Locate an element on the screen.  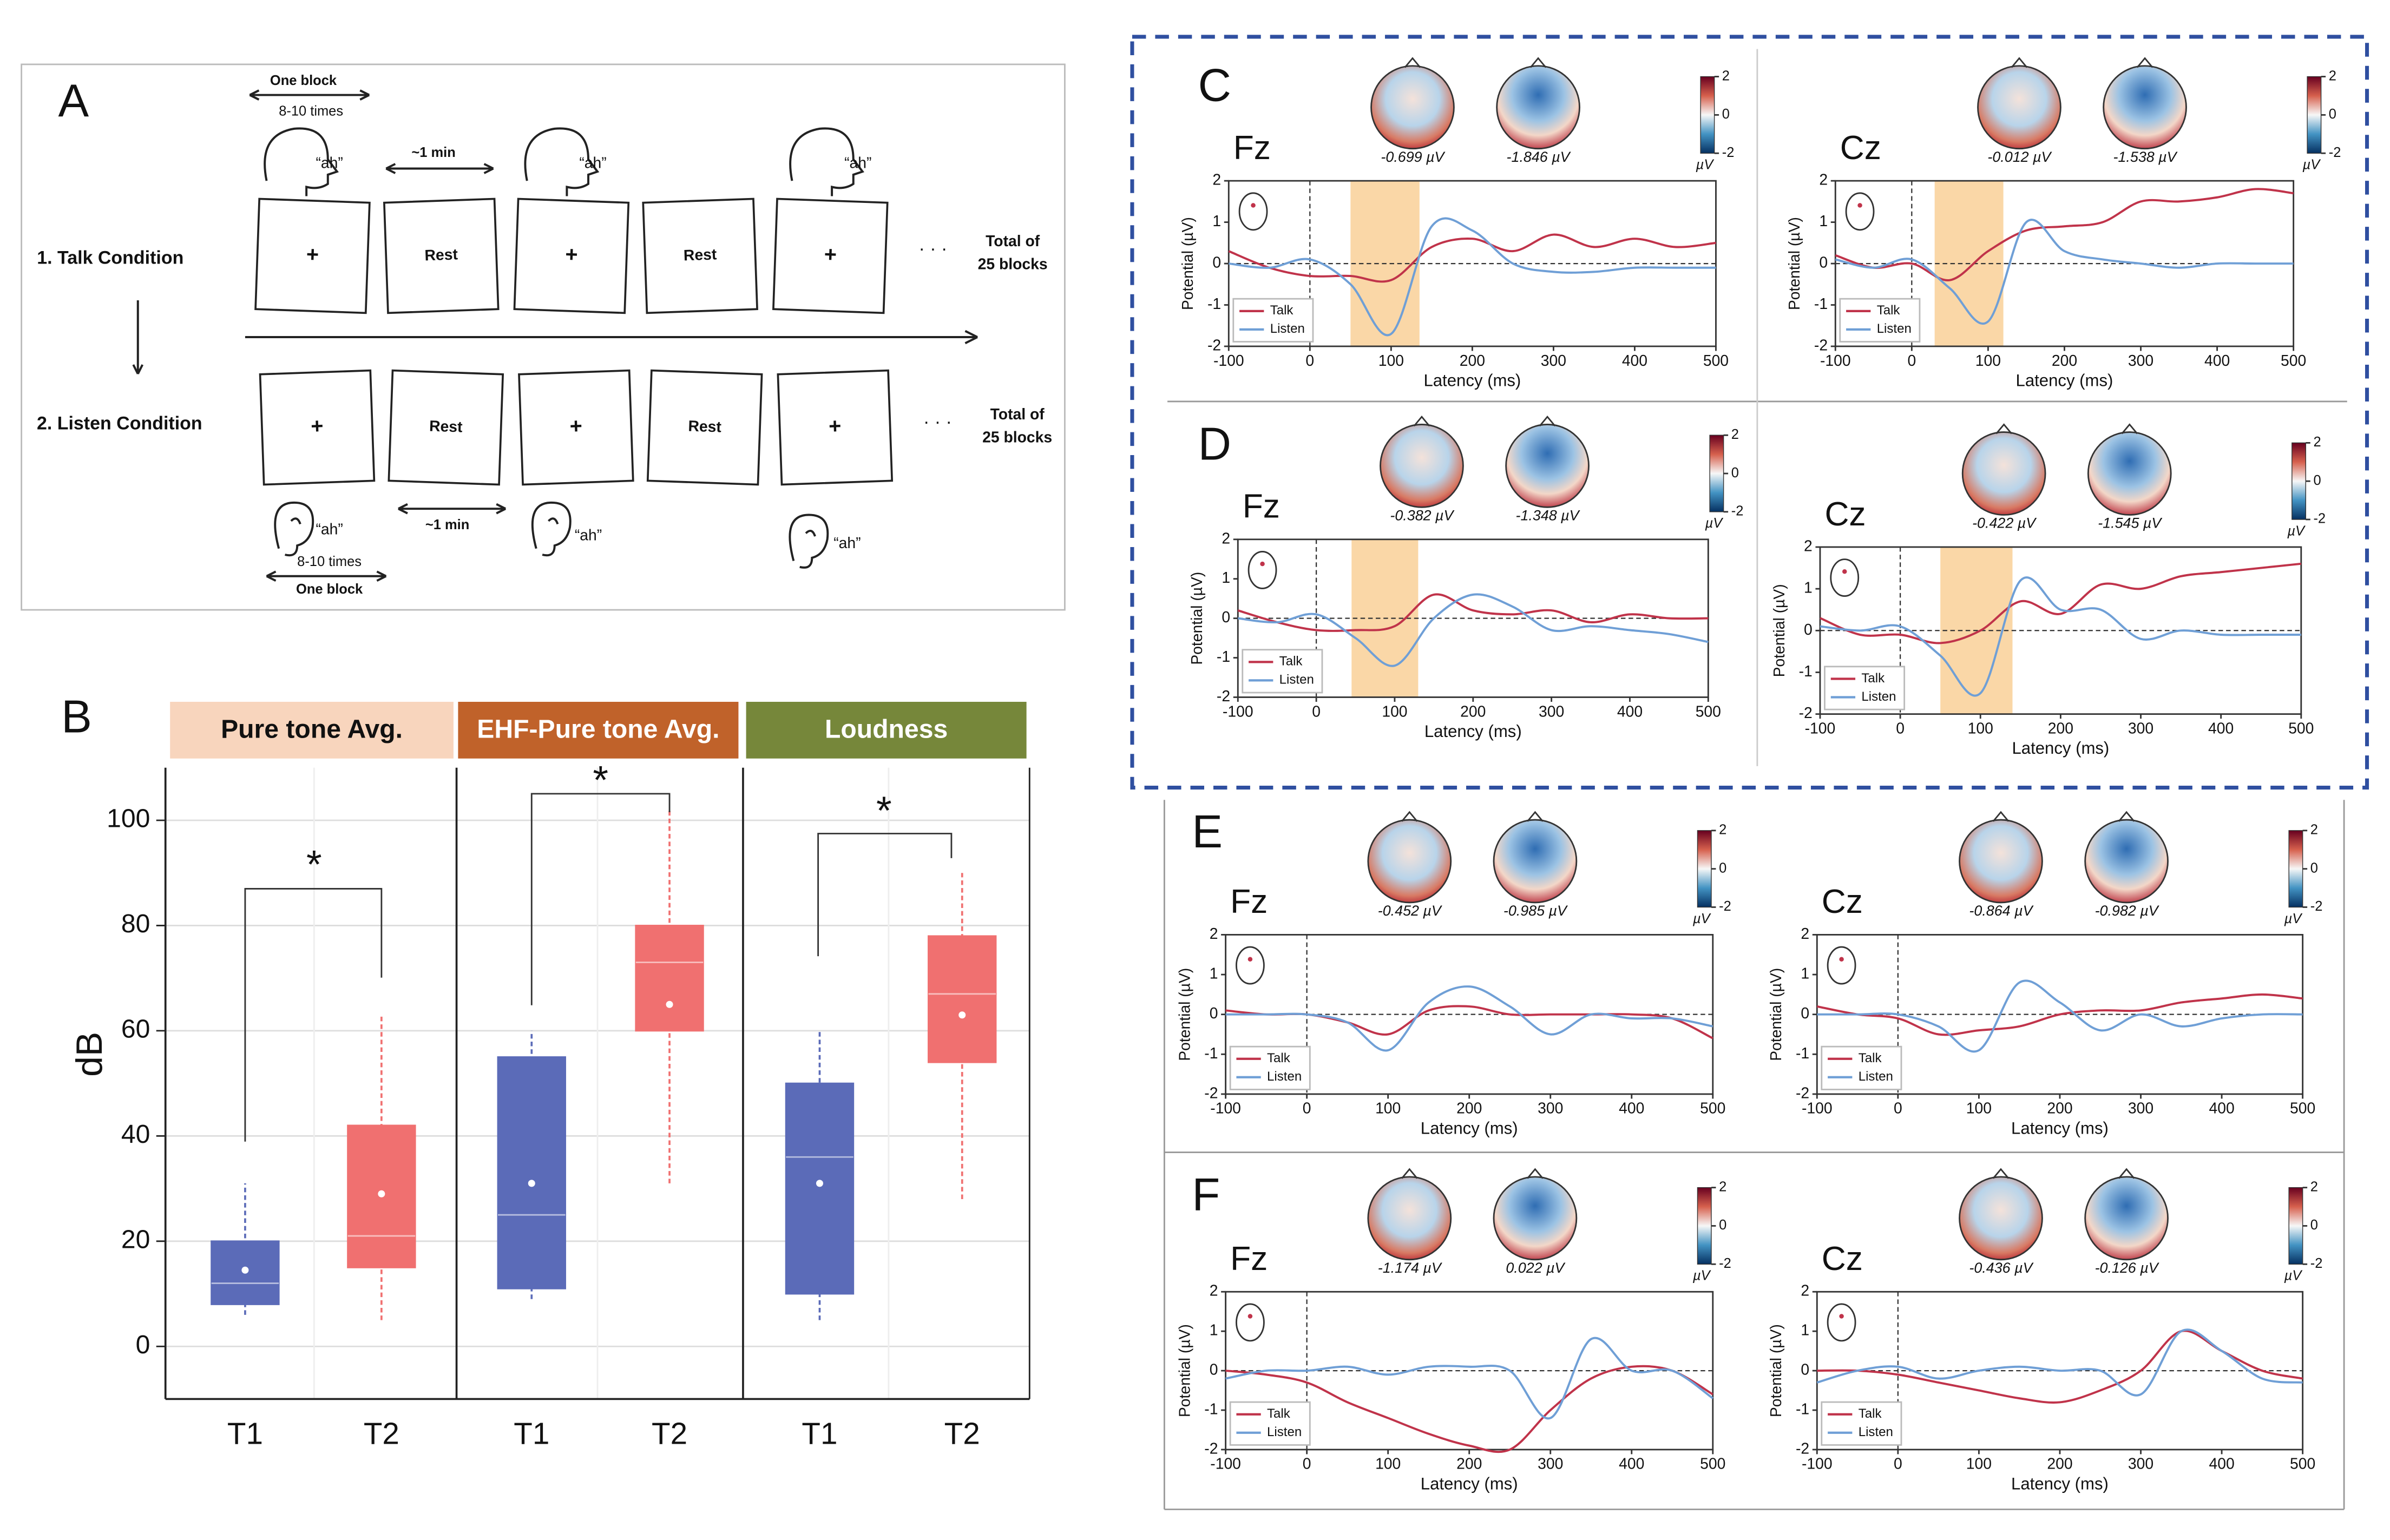
y-tick-label: 60 is located at coordinates (135, 1029).